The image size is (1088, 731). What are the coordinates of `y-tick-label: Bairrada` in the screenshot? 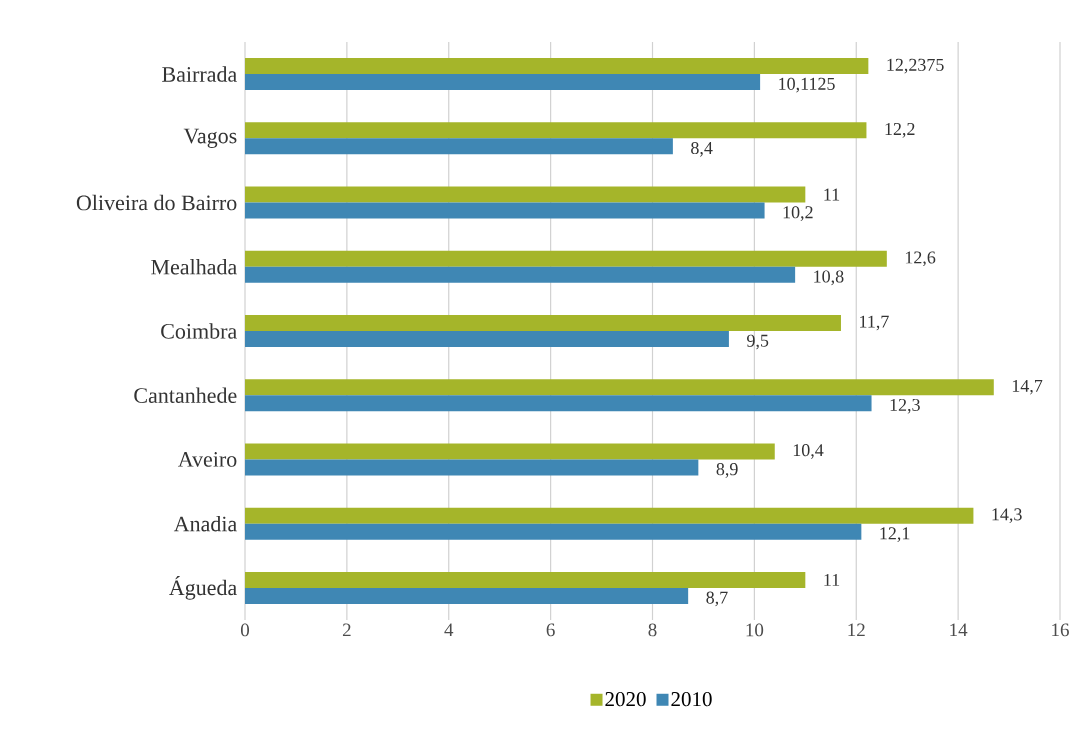 It's located at (199, 74).